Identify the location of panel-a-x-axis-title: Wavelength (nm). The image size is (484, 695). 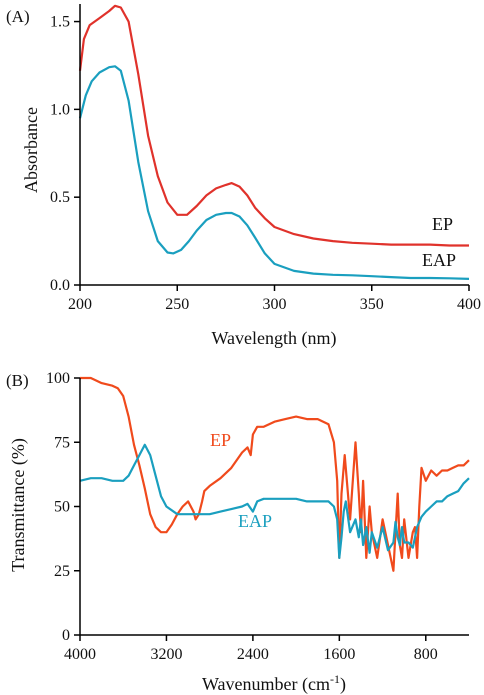
(273, 338).